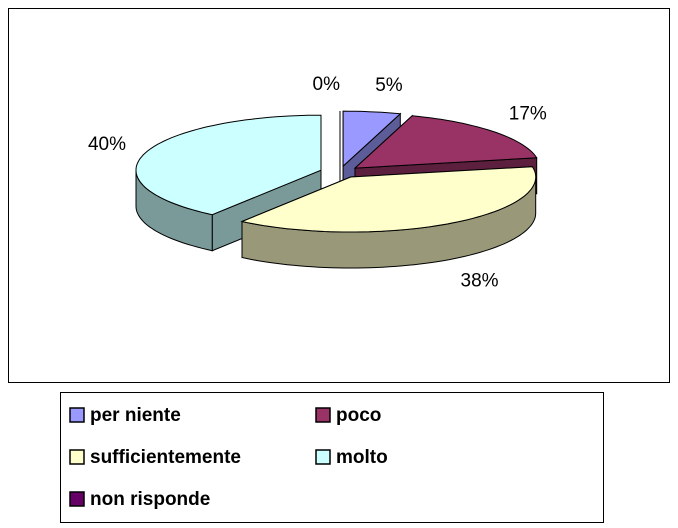 This screenshot has height=528, width=678. What do you see at coordinates (389, 85) in the screenshot?
I see `data-label: 5%` at bounding box center [389, 85].